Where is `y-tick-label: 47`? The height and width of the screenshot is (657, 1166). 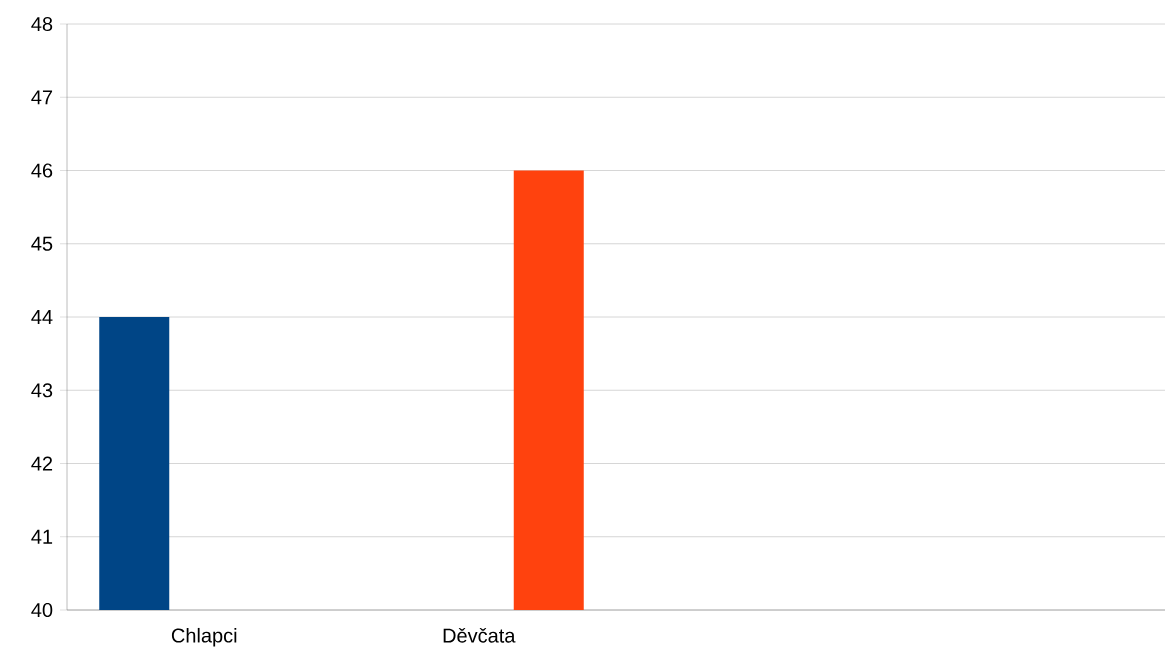 y-tick-label: 47 is located at coordinates (42, 97).